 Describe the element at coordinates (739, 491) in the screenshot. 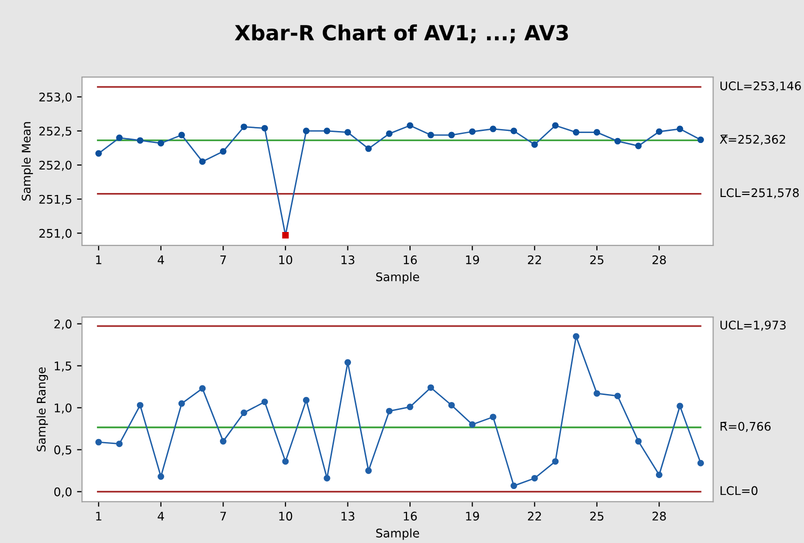

I see `ref-line-label: LCL=0` at that location.